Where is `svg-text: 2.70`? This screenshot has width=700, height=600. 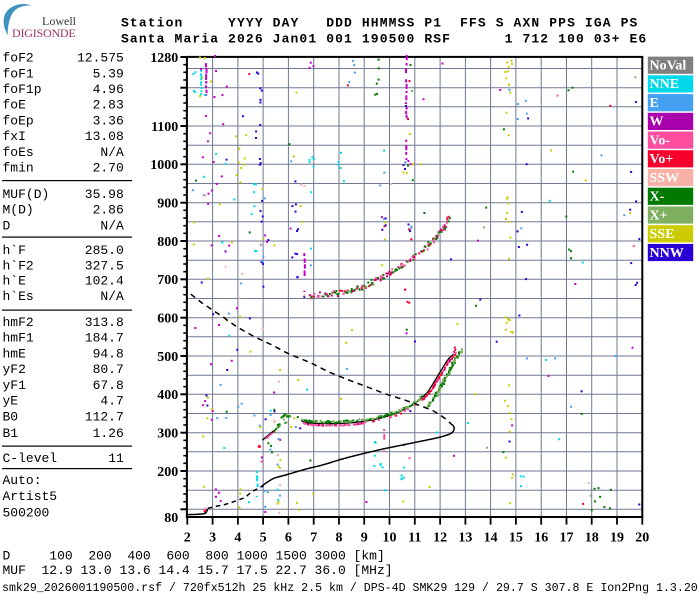
svg-text: 2.70 is located at coordinates (108, 168).